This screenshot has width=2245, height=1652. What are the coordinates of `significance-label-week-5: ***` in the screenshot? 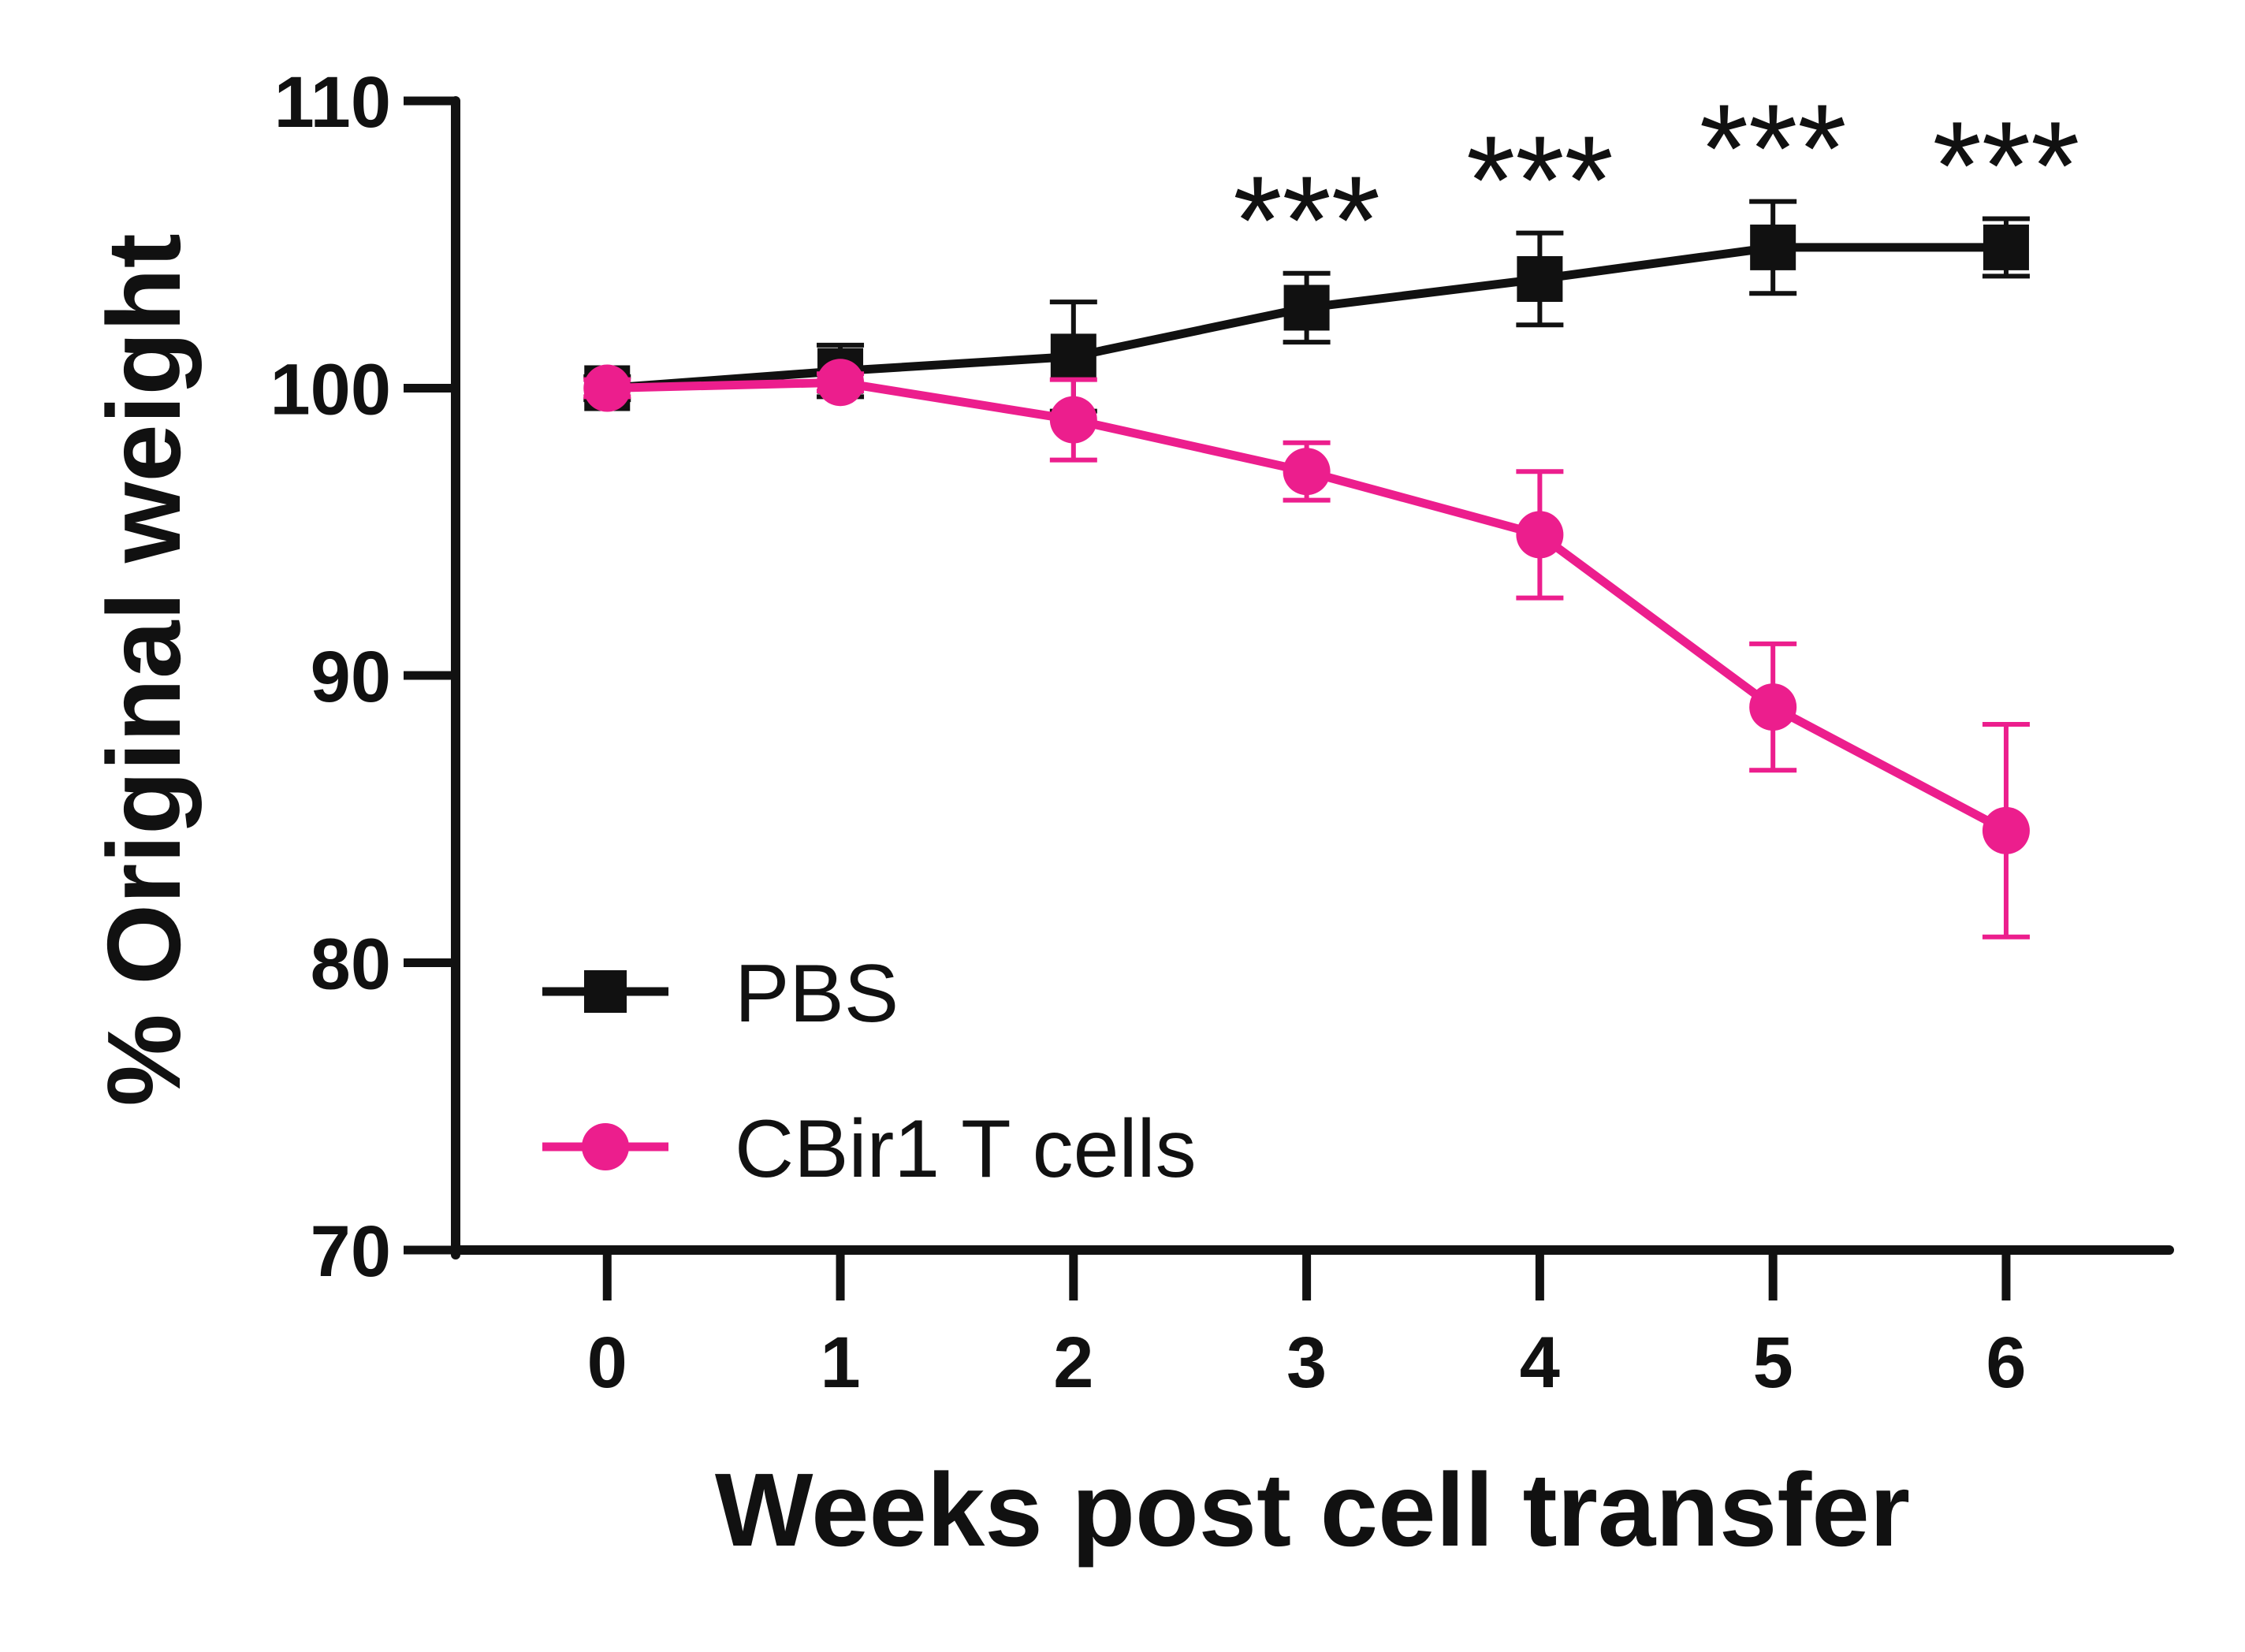 It's located at (1773, 148).